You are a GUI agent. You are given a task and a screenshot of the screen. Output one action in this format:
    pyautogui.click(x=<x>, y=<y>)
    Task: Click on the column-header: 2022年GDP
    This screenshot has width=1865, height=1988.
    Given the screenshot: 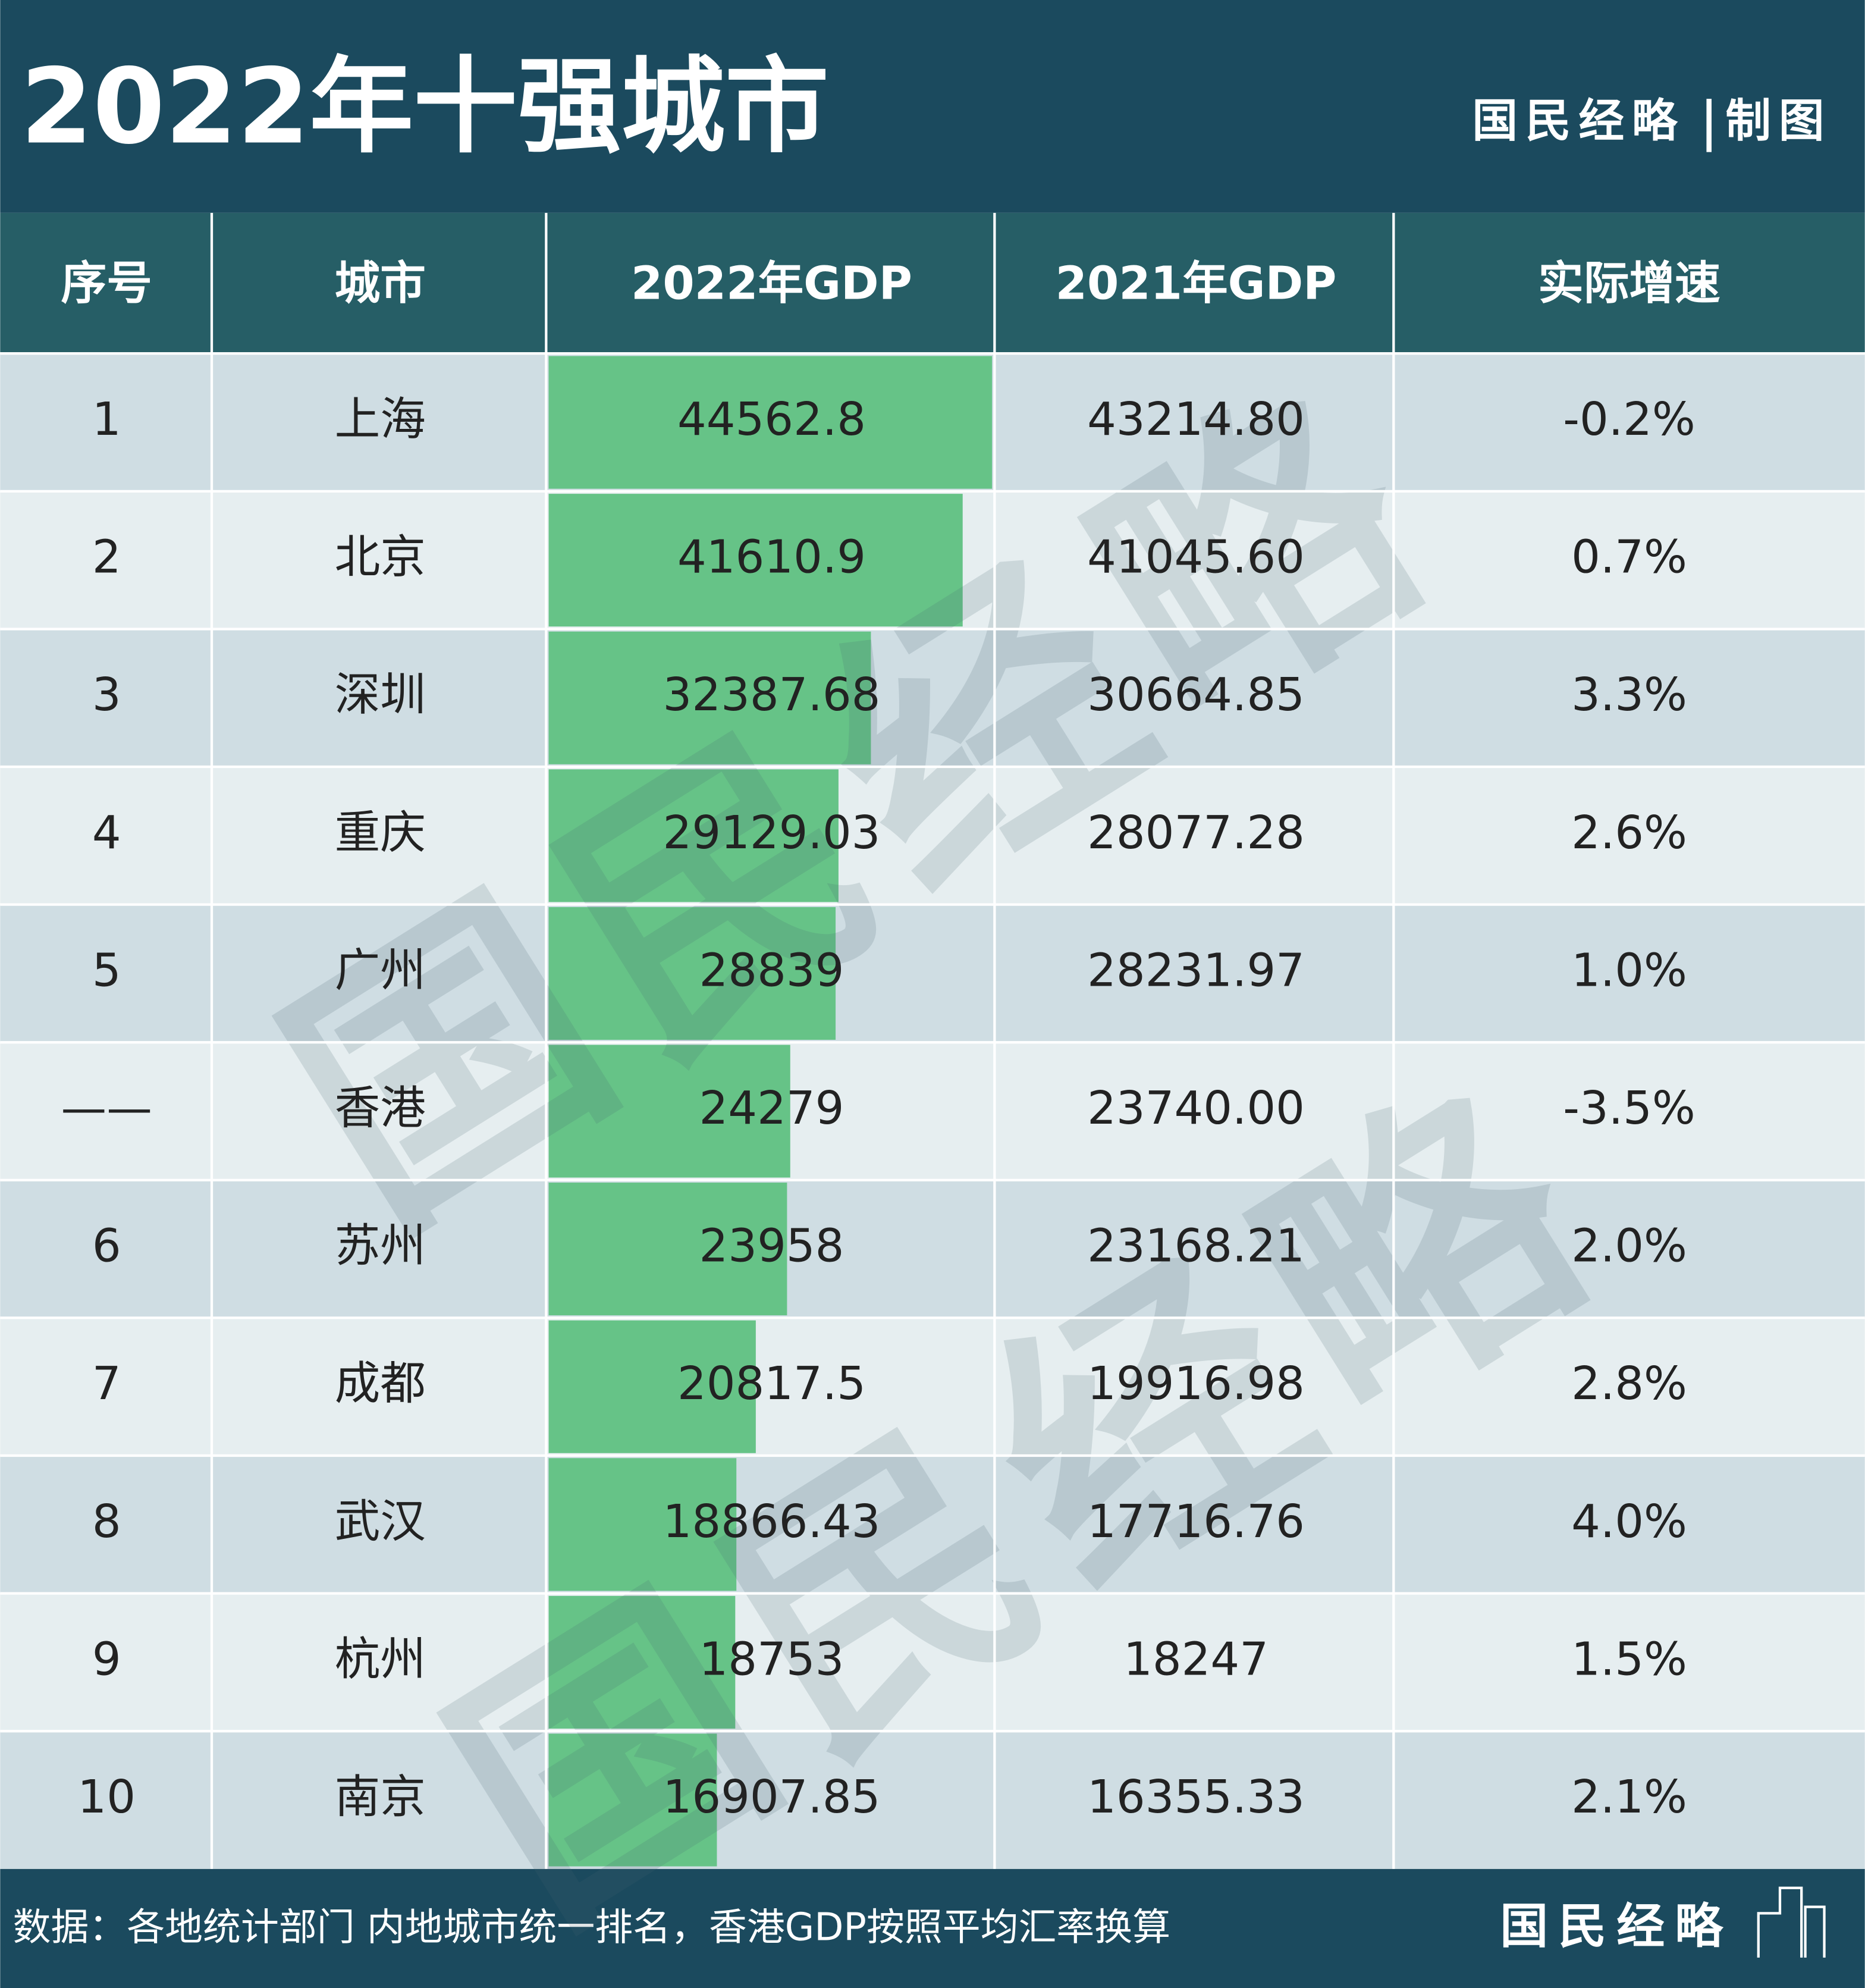 What is the action you would take?
    pyautogui.click(x=771, y=283)
    